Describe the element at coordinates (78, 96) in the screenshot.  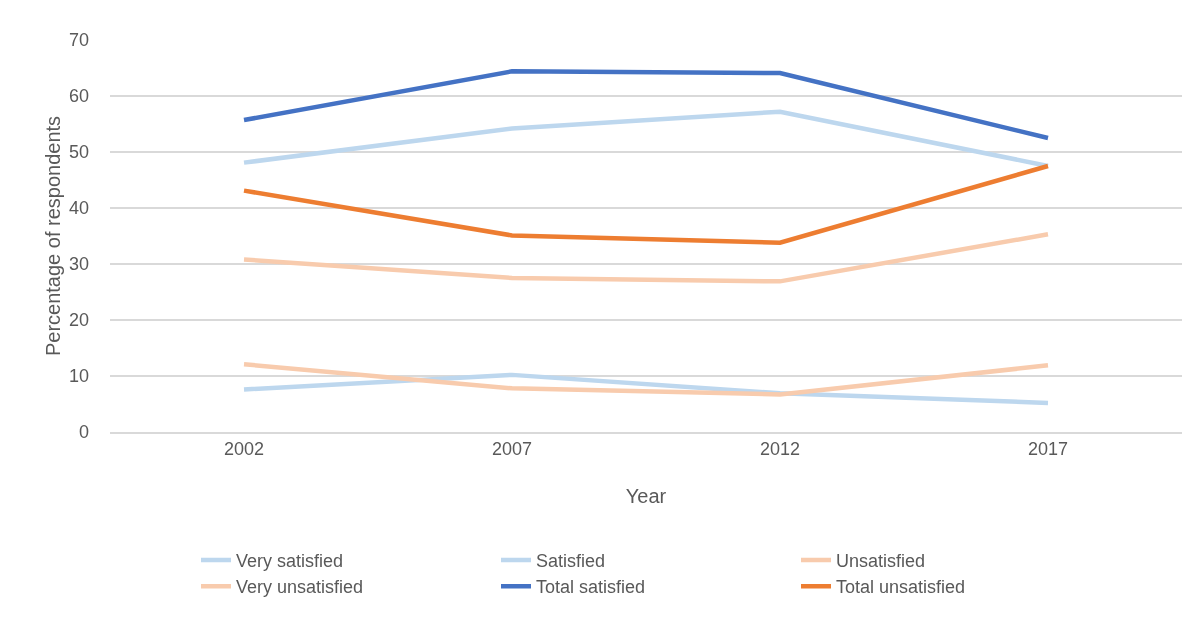
I see `y-tick-label: 60` at that location.